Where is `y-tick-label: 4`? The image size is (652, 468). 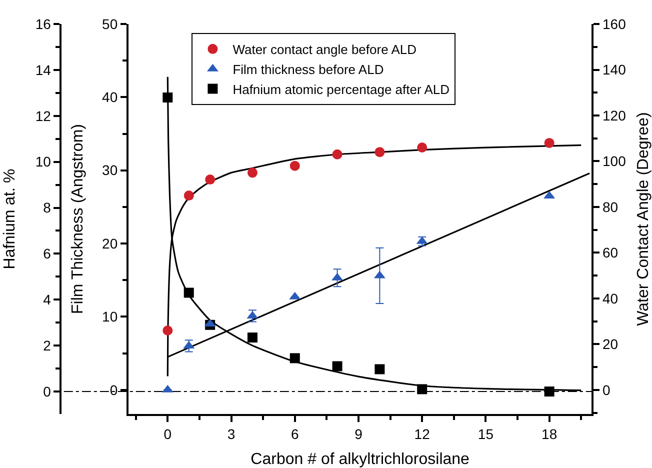 y-tick-label: 4 is located at coordinates (47, 300).